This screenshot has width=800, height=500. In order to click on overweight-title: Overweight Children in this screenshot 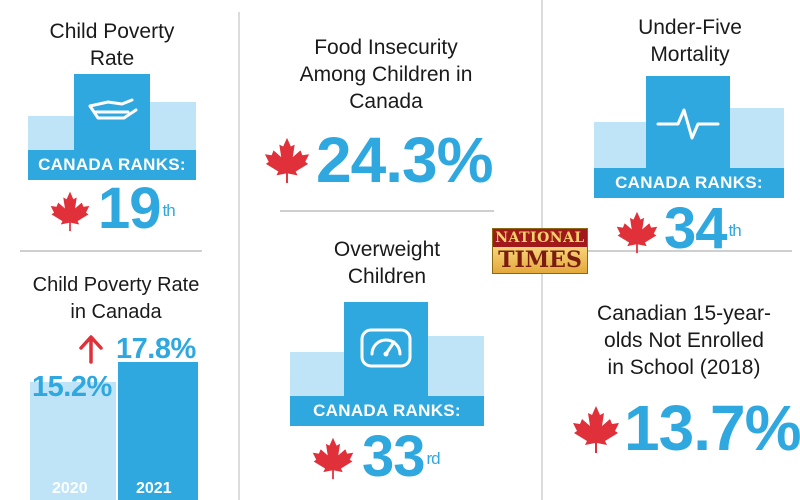, I will do `click(387, 263)`.